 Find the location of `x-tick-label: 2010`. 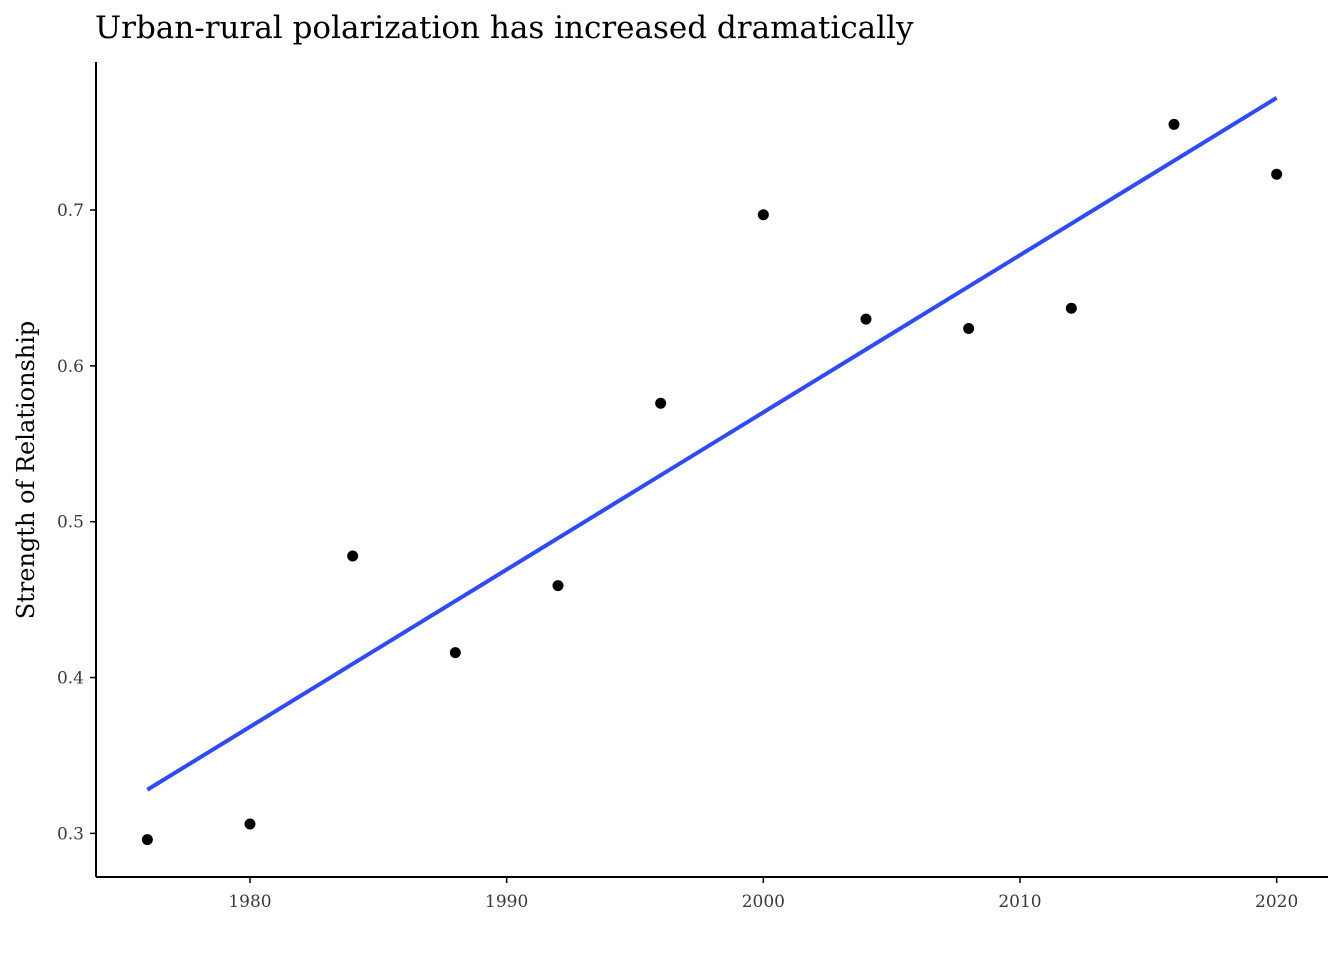

x-tick-label: 2010 is located at coordinates (1019, 902).